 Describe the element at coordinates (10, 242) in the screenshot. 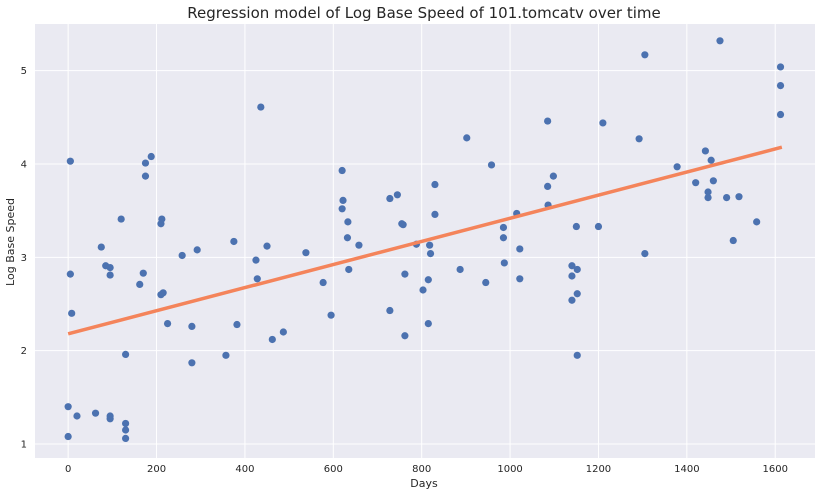

I see `y-axis-label: Log Base Speed` at that location.